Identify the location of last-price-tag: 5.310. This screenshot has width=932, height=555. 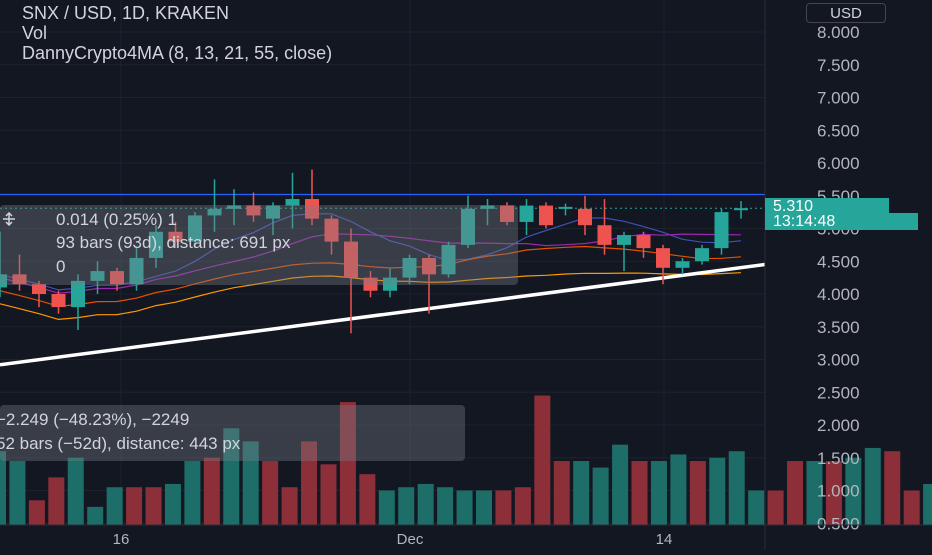
(827, 206).